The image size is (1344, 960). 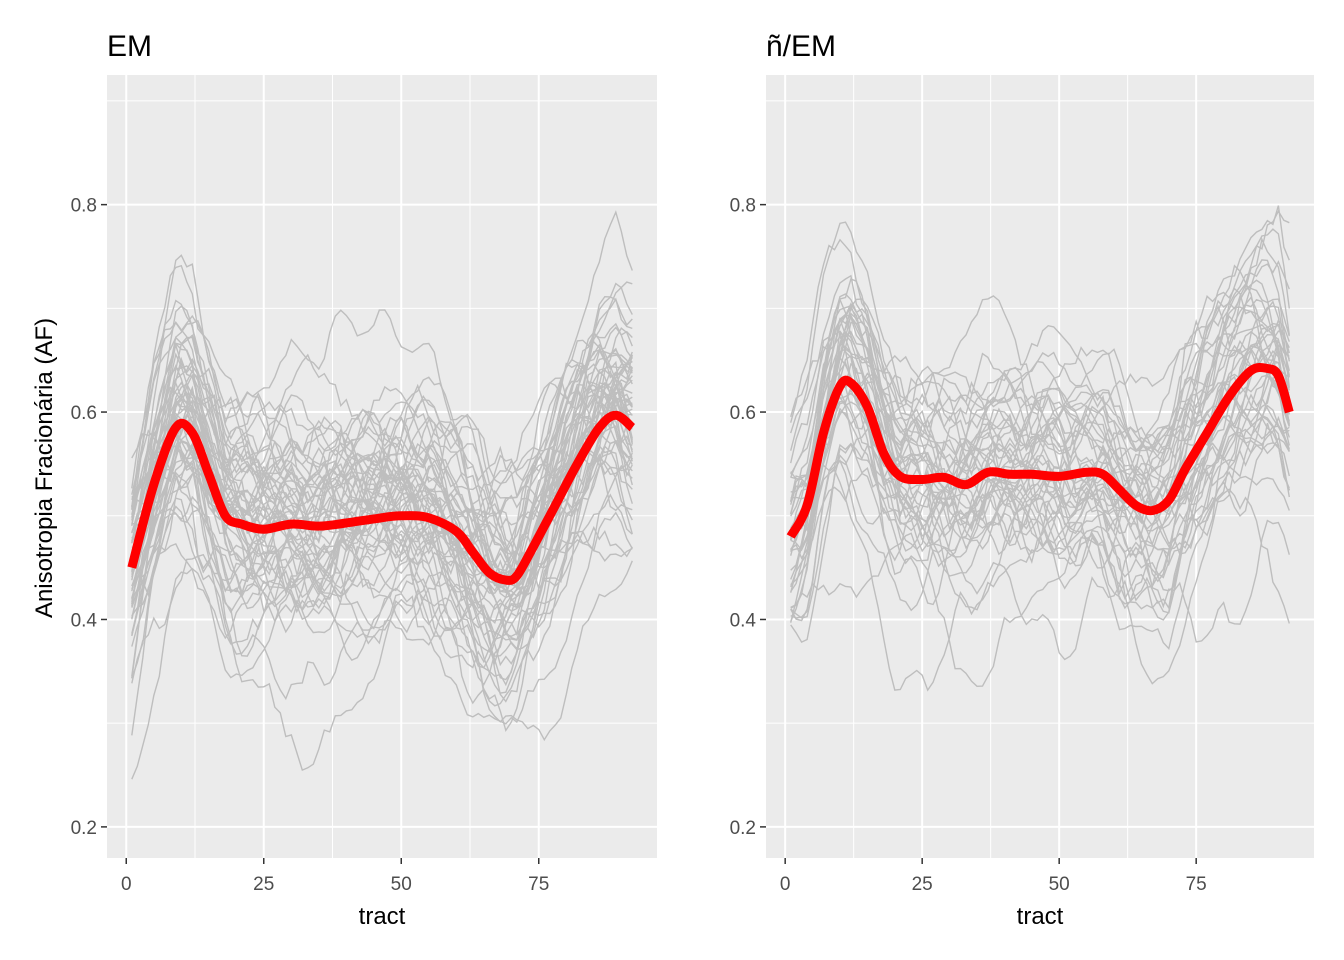 What do you see at coordinates (129, 46) in the screenshot?
I see `panel-title: EM` at bounding box center [129, 46].